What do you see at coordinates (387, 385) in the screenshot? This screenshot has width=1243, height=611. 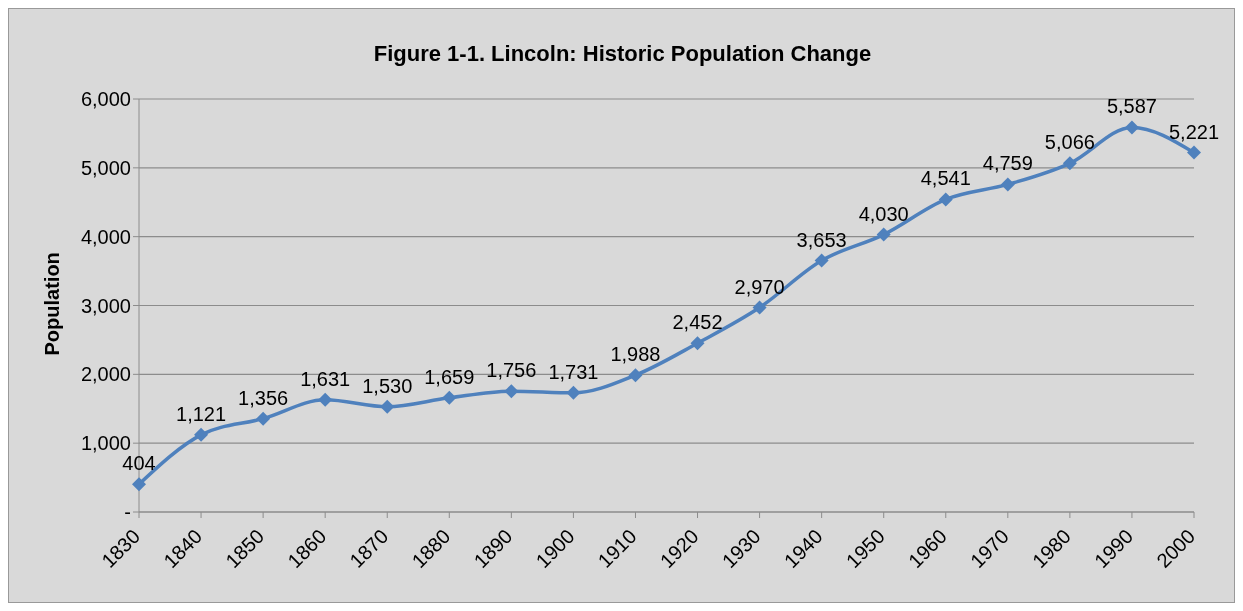 I see `data-label: 1,530` at bounding box center [387, 385].